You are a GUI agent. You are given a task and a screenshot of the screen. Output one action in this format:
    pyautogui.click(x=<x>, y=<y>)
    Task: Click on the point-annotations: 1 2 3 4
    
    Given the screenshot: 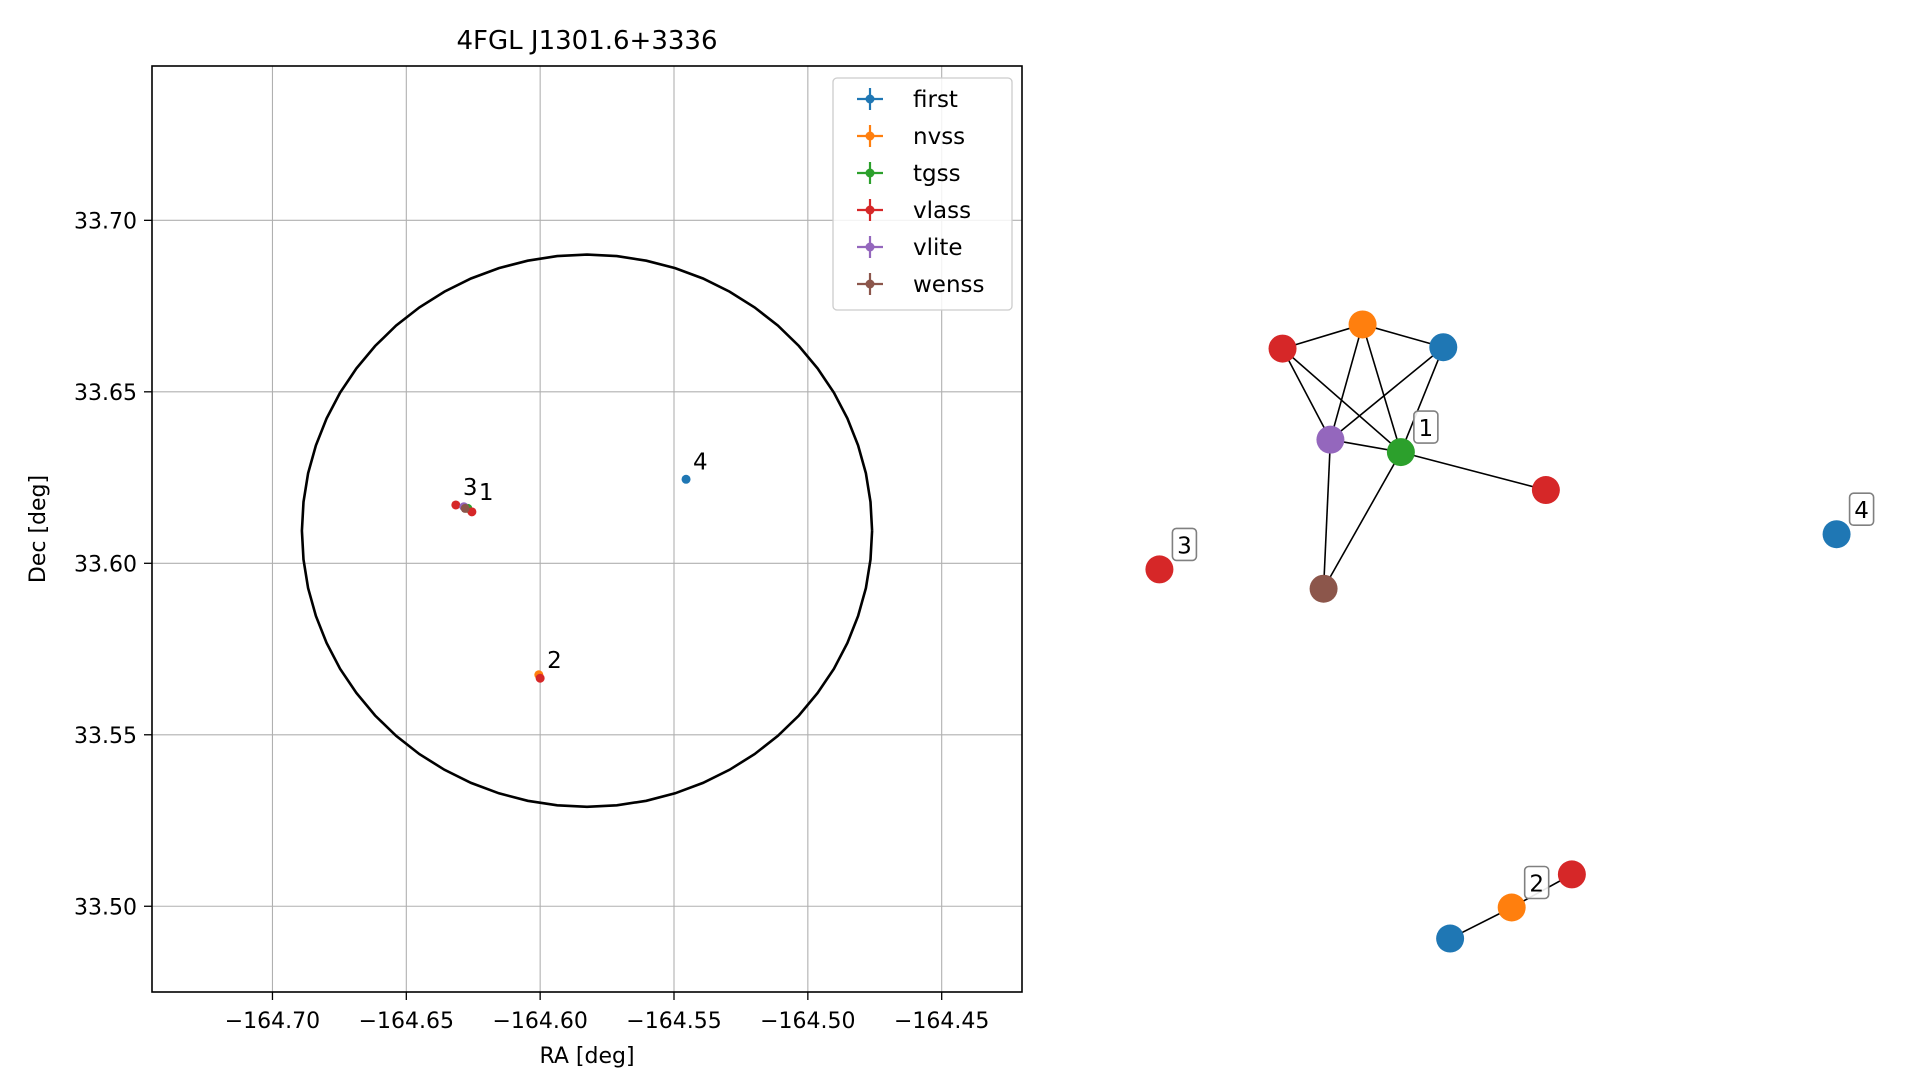 What is the action you would take?
    pyautogui.click(x=585, y=561)
    